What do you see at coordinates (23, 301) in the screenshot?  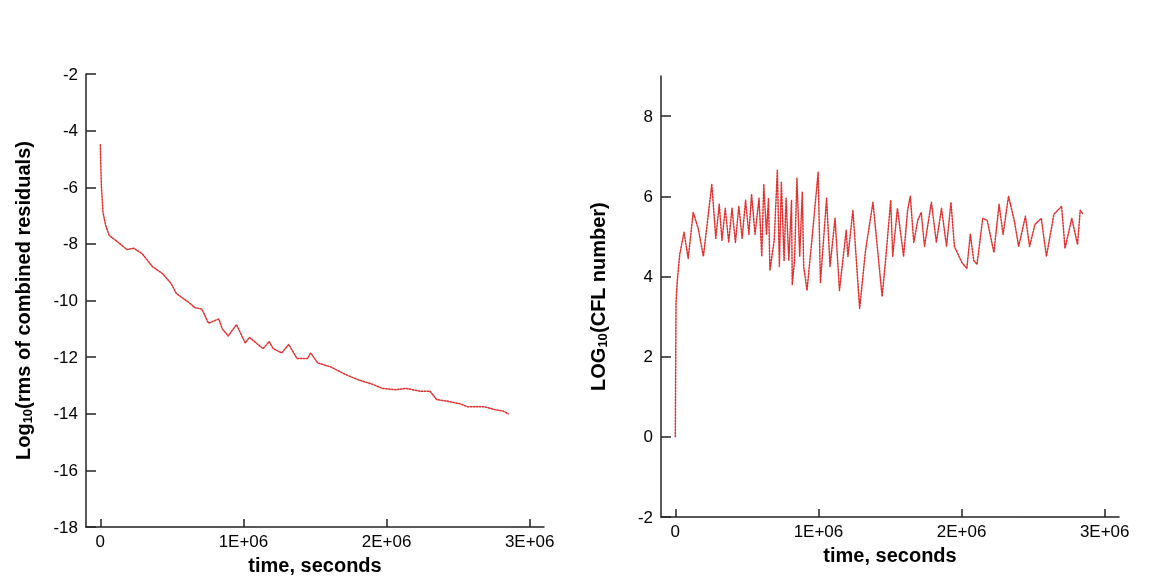 I see `y-axis-title: Log10(rms of combined residuals)` at bounding box center [23, 301].